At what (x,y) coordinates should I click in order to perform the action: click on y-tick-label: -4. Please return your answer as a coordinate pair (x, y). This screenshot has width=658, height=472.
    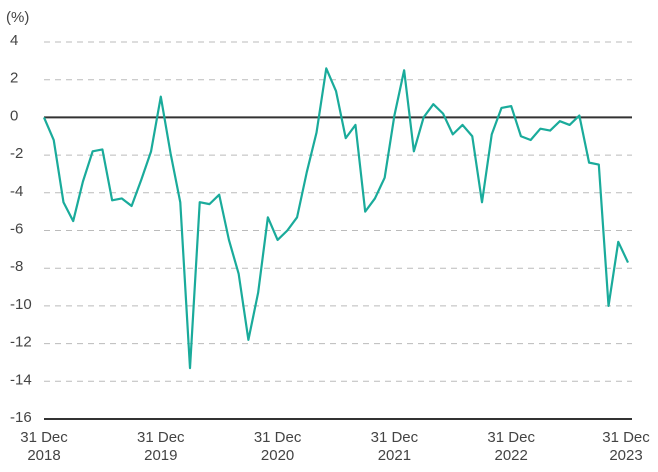
    Looking at the image, I should click on (16, 191).